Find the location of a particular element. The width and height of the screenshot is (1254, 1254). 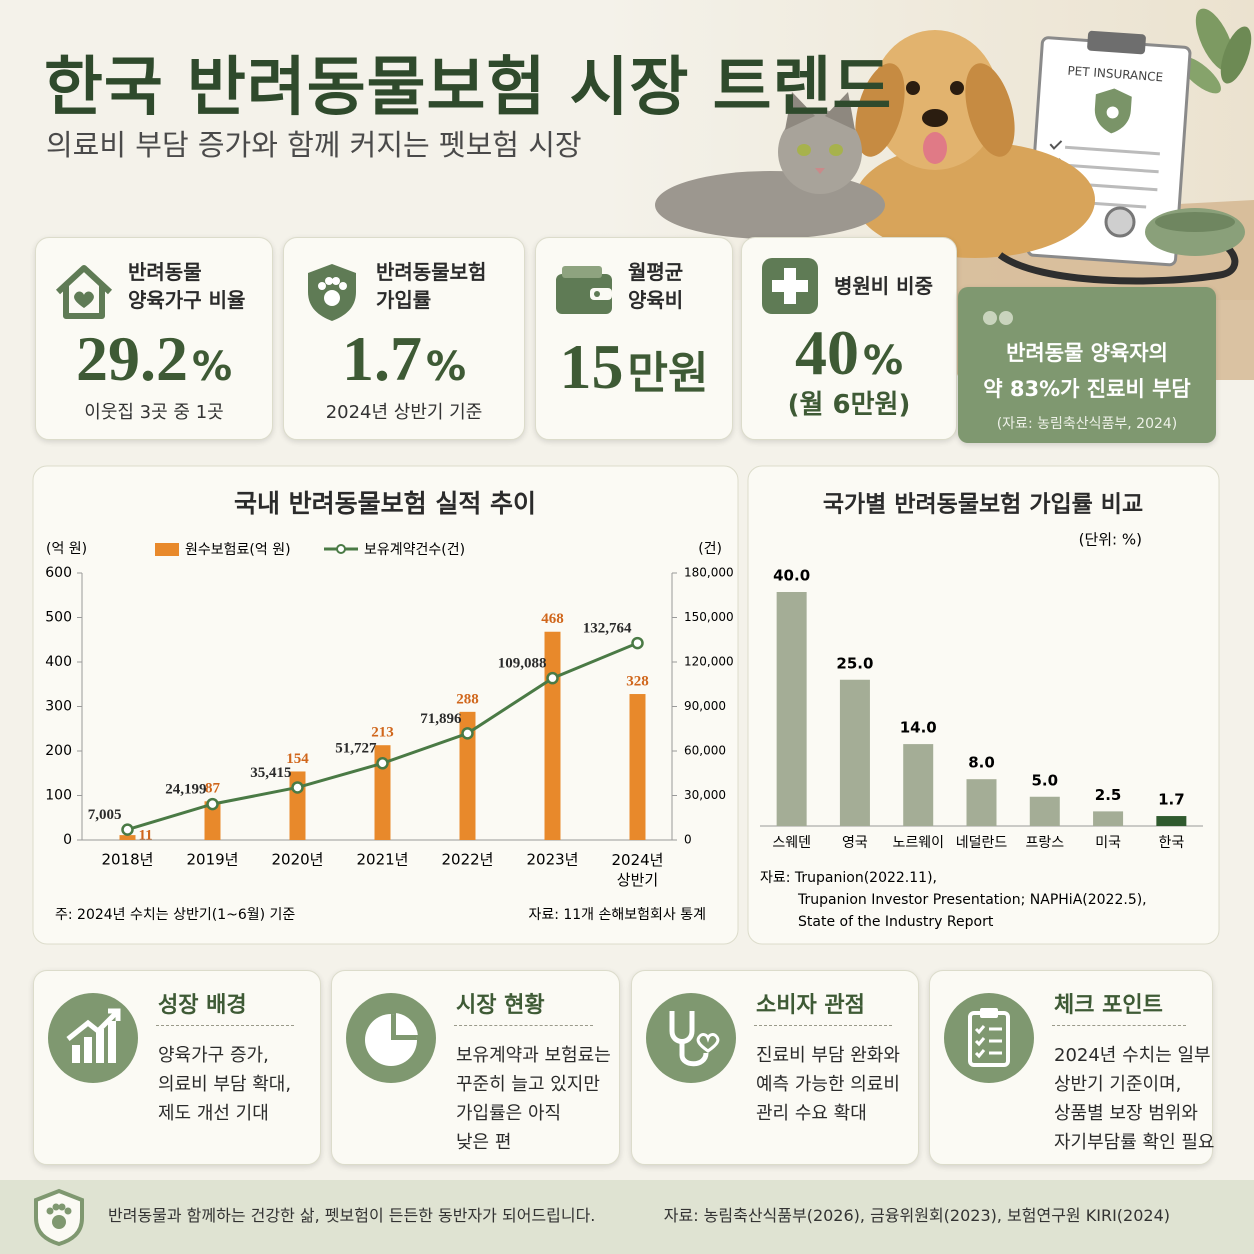

info-line: 자기부담률 확인 필요 is located at coordinates (1134, 1142).